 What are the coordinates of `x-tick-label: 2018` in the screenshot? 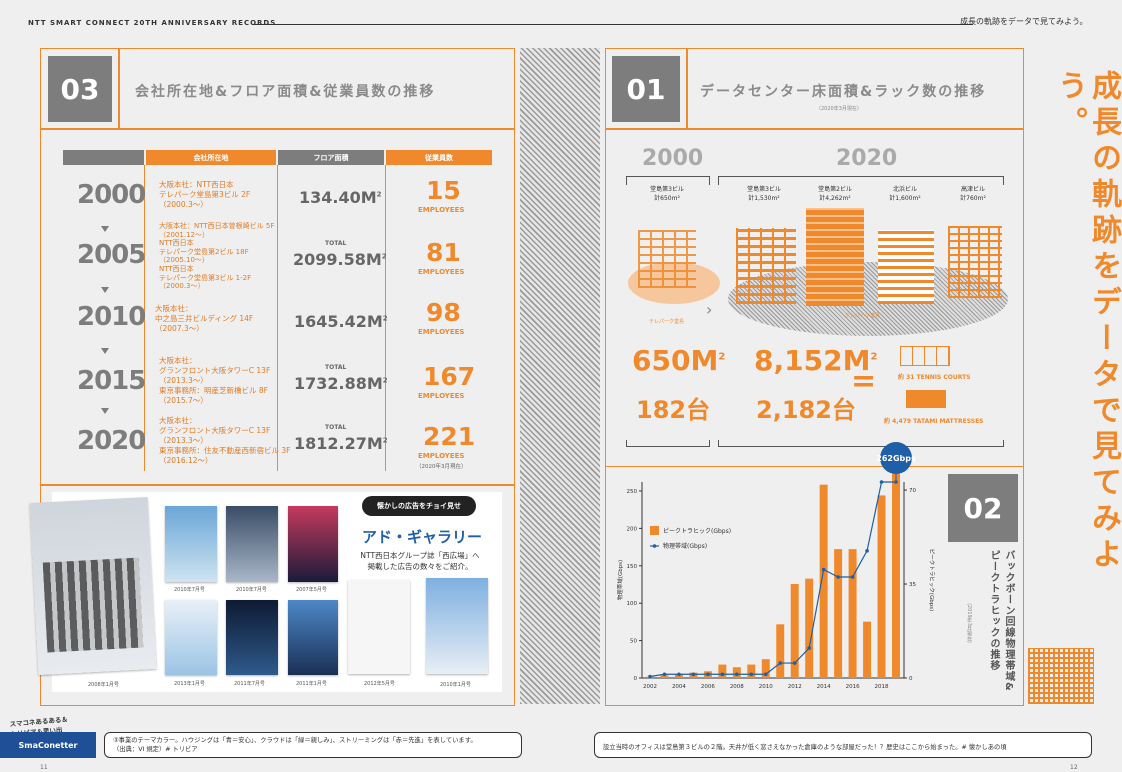 It's located at (882, 687).